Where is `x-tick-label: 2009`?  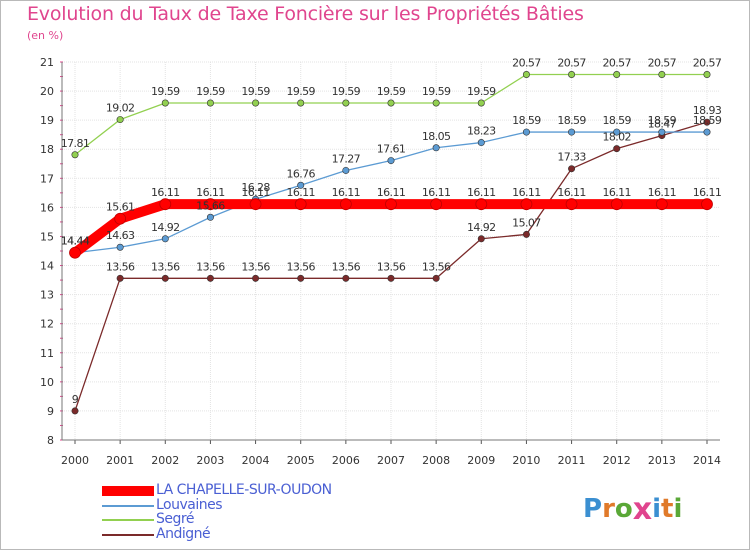
x-tick-label: 2009 is located at coordinates (481, 460).